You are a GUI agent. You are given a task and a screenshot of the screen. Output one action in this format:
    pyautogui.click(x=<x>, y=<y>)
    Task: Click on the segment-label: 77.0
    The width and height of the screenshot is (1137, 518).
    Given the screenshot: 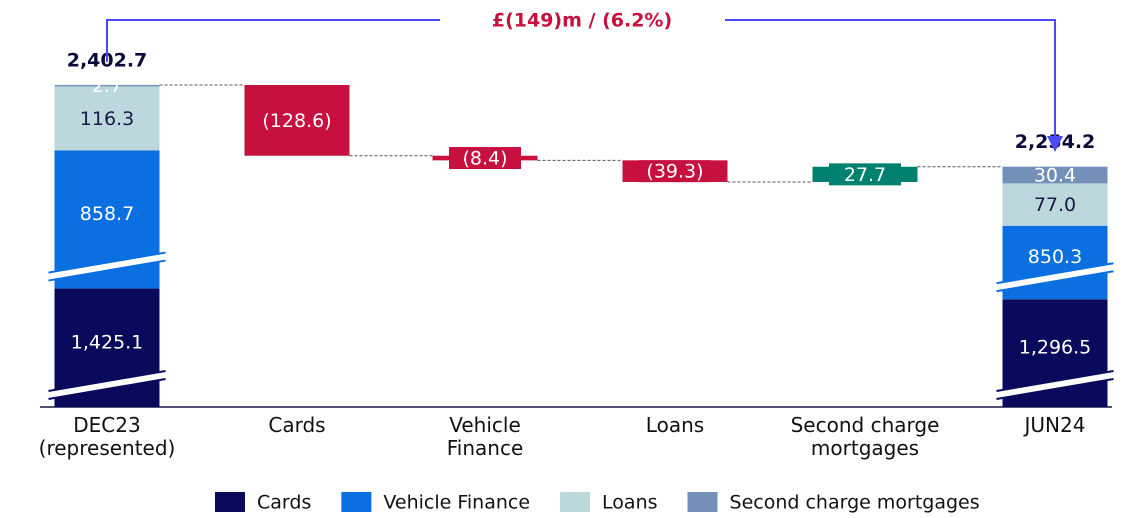 What is the action you would take?
    pyautogui.click(x=1055, y=205)
    